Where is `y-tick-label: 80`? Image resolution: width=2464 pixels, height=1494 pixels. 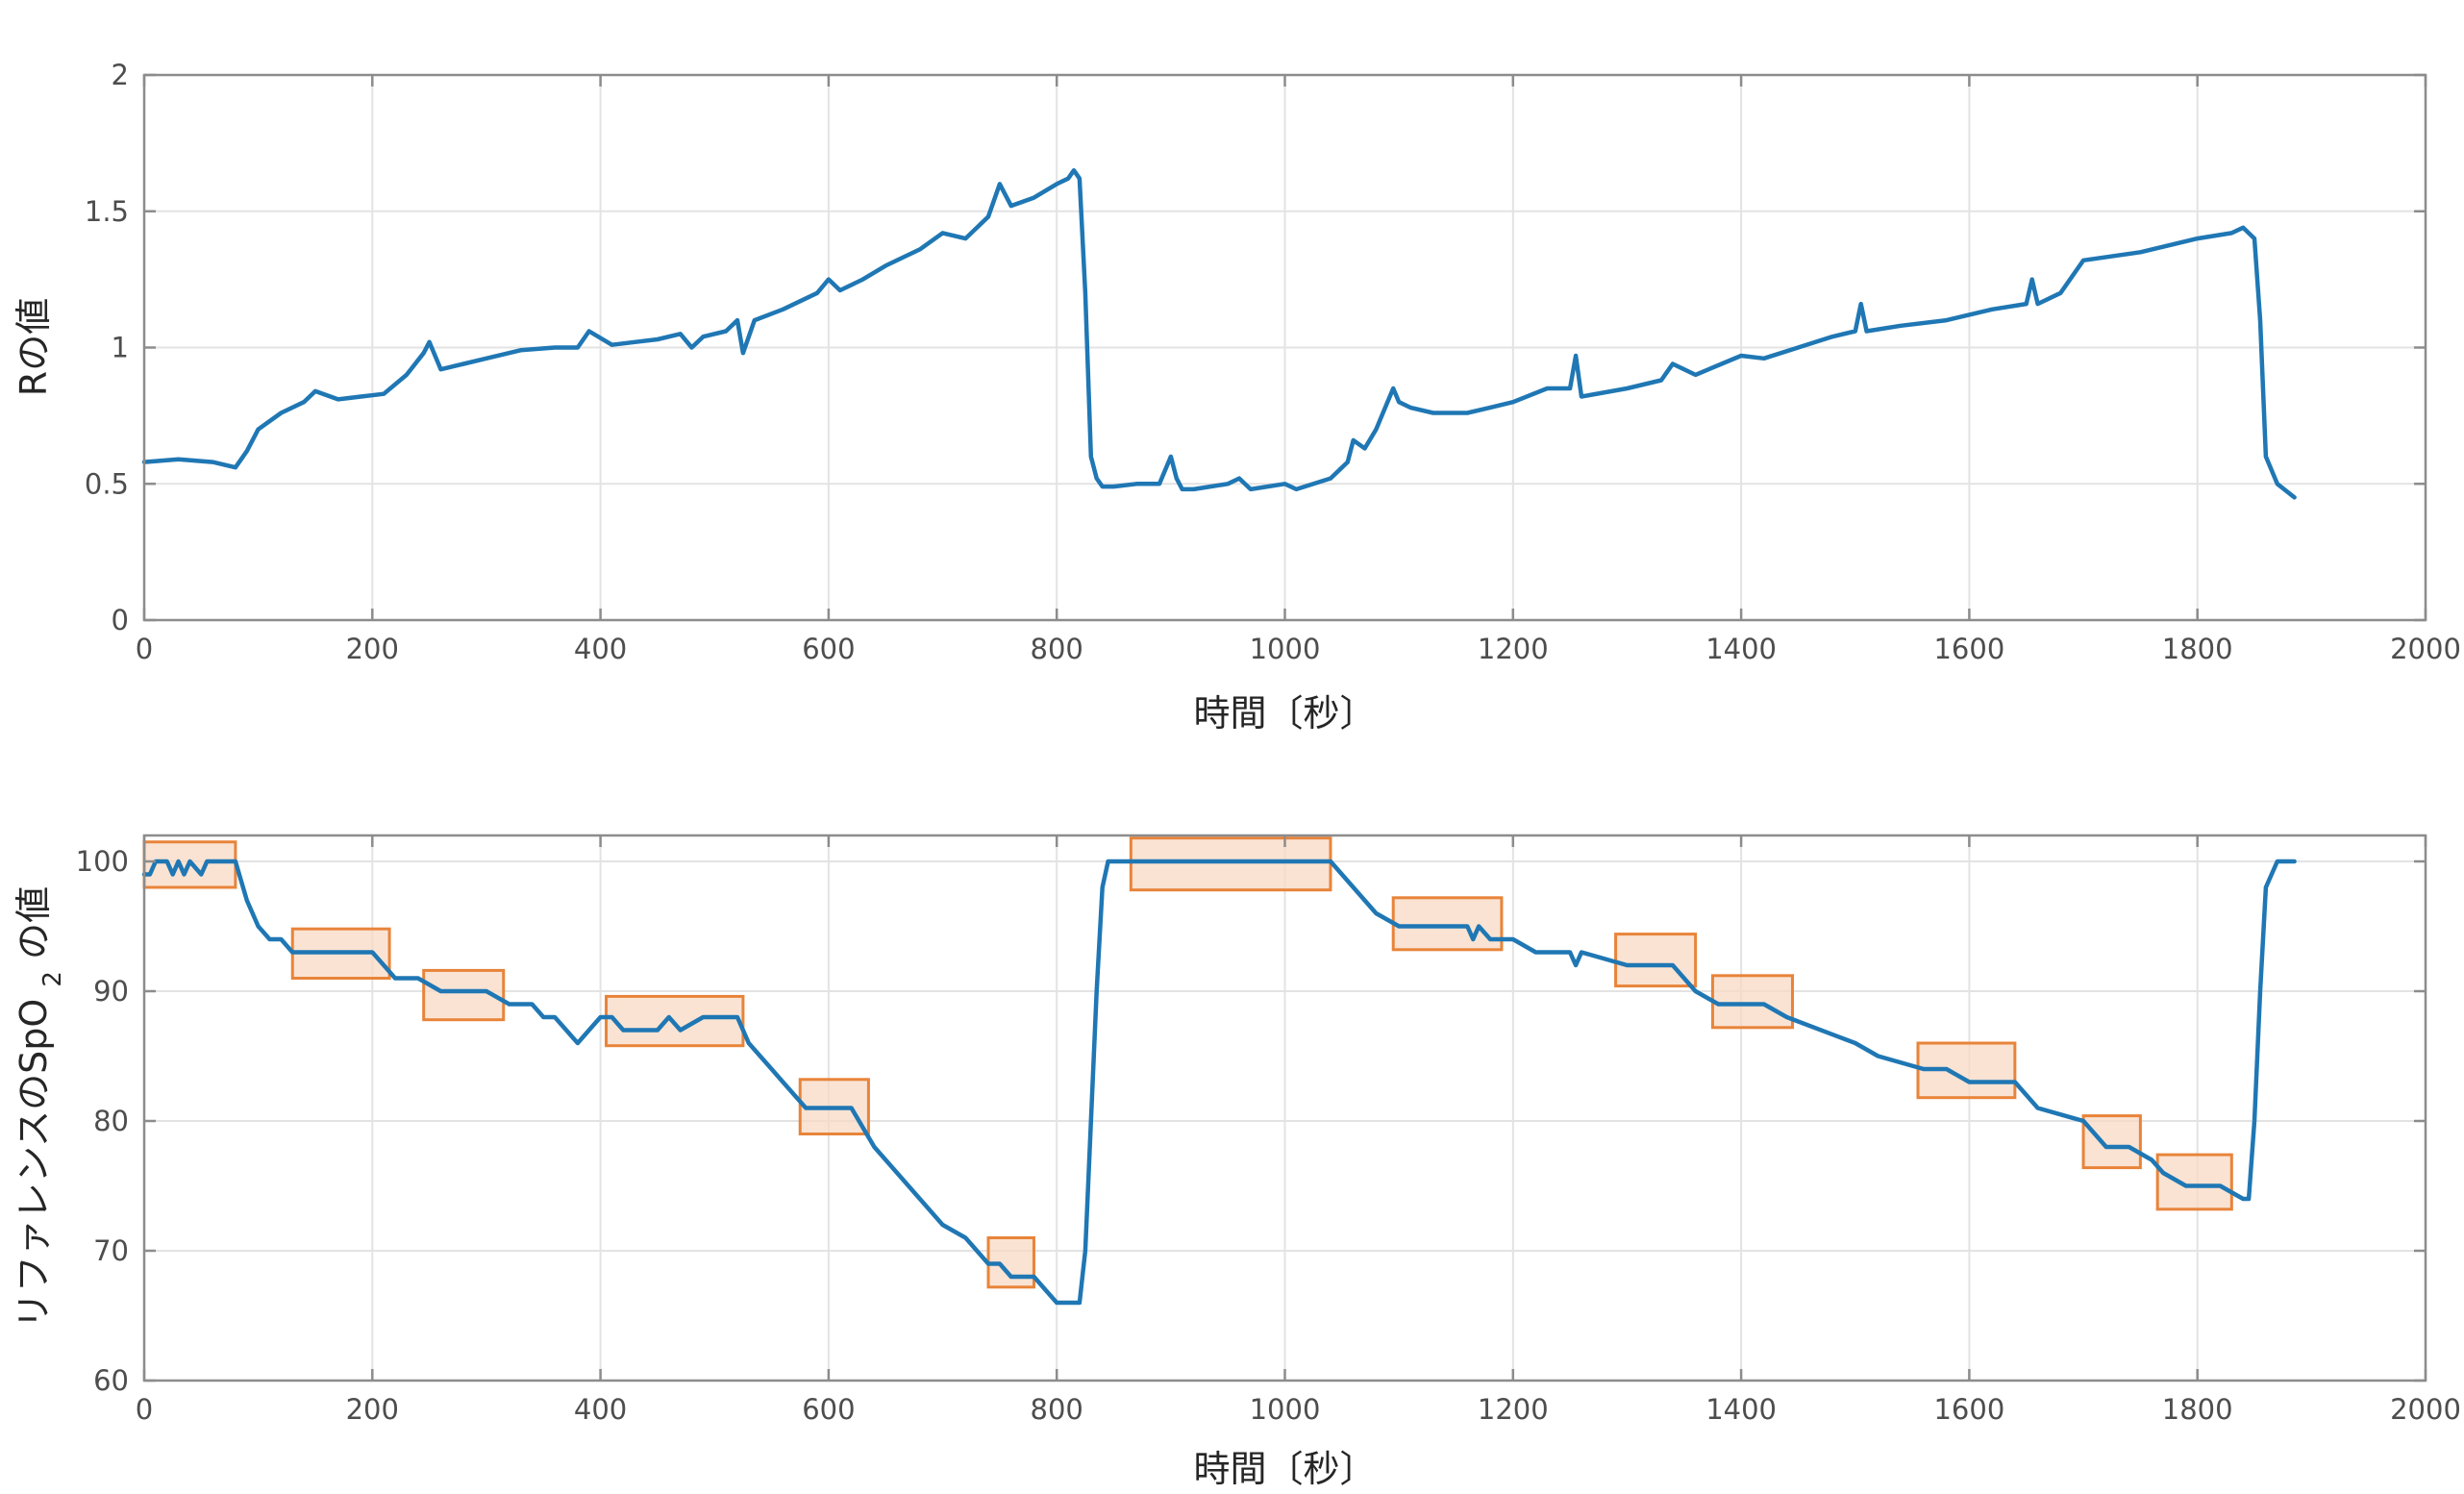
y-tick-label: 80 is located at coordinates (111, 1121).